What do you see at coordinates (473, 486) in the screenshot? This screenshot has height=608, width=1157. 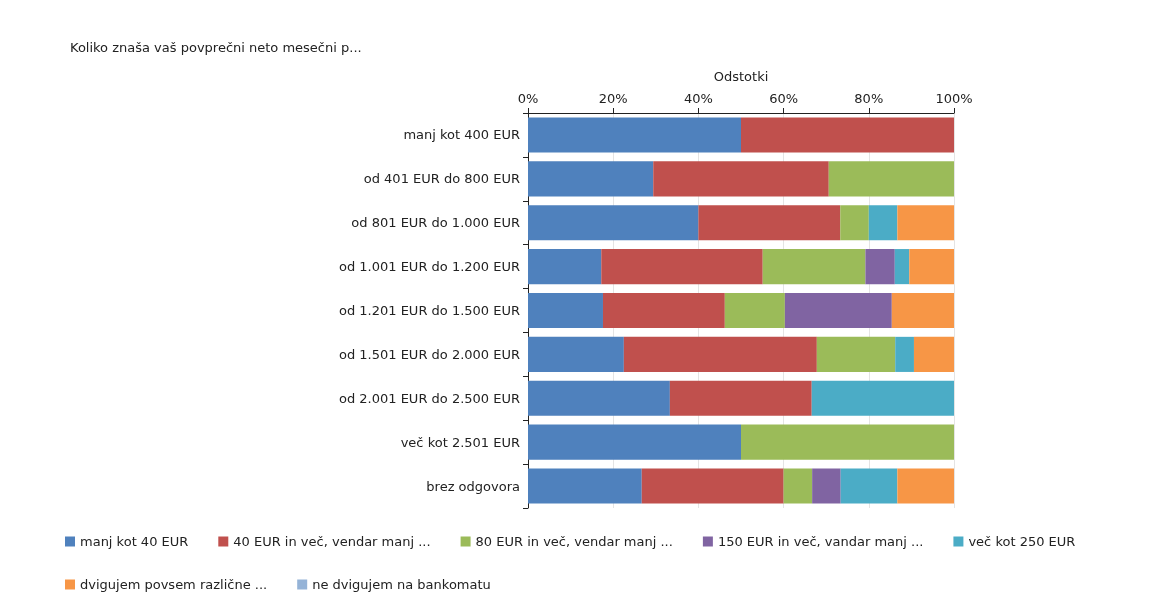 I see `y-tick-label: brez odgovora` at bounding box center [473, 486].